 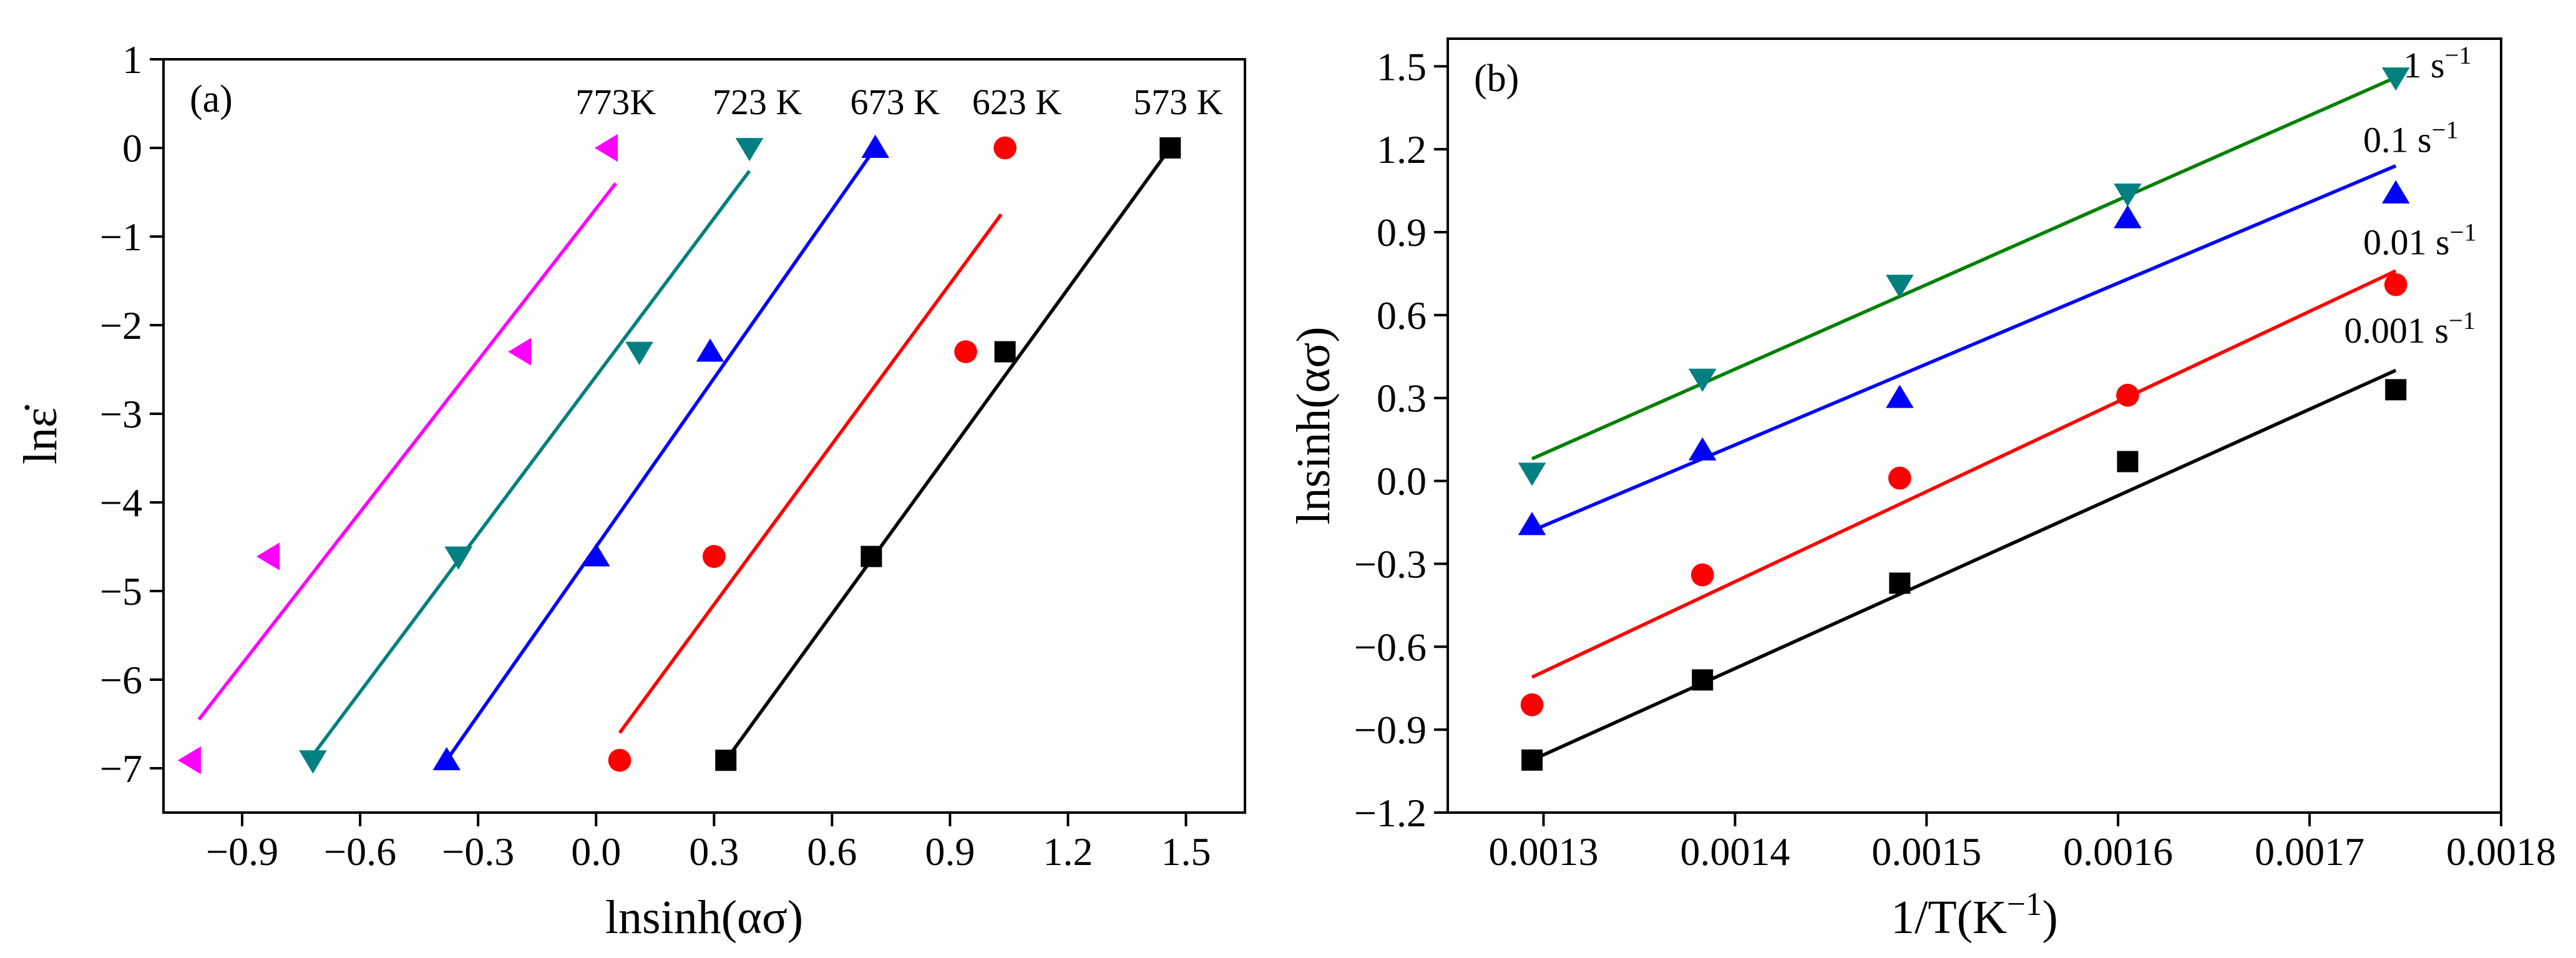 What do you see at coordinates (1313, 425) in the screenshot?
I see `y-axis-title: lnsinh(ασ)` at bounding box center [1313, 425].